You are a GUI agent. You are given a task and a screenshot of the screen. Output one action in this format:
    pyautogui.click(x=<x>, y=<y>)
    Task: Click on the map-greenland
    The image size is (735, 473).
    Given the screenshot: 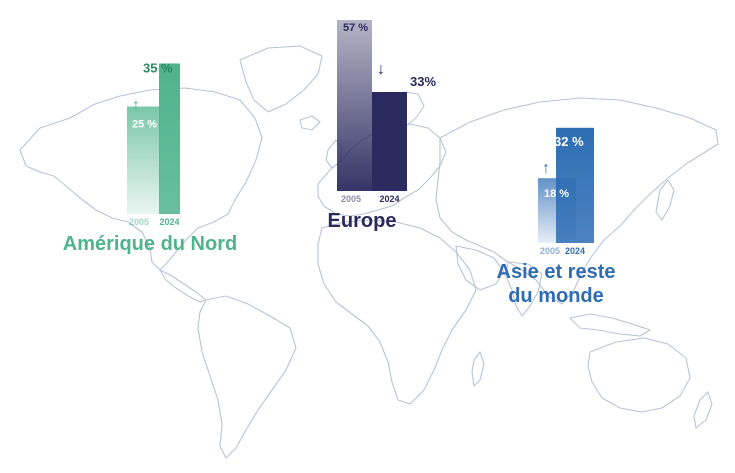 What is the action you would take?
    pyautogui.click(x=281, y=79)
    